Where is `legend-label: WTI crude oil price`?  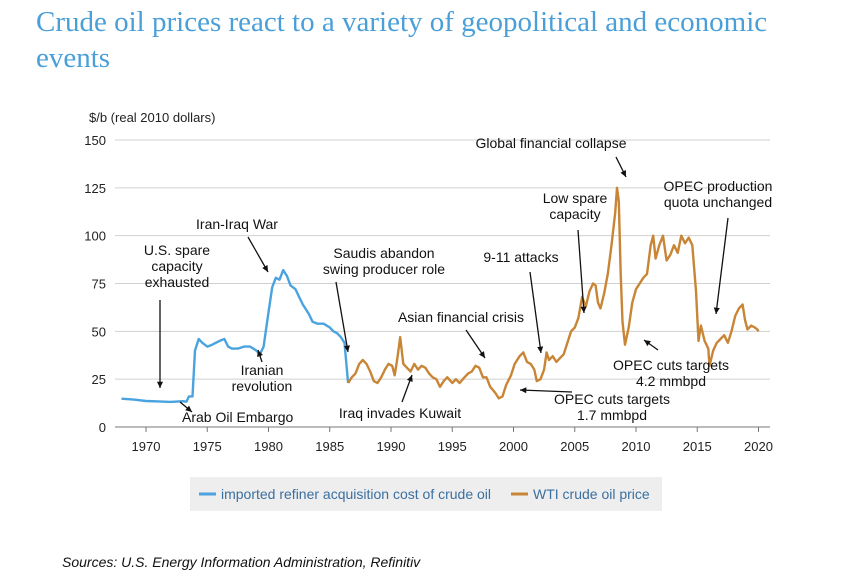
legend-label: WTI crude oil price is located at coordinates (591, 494).